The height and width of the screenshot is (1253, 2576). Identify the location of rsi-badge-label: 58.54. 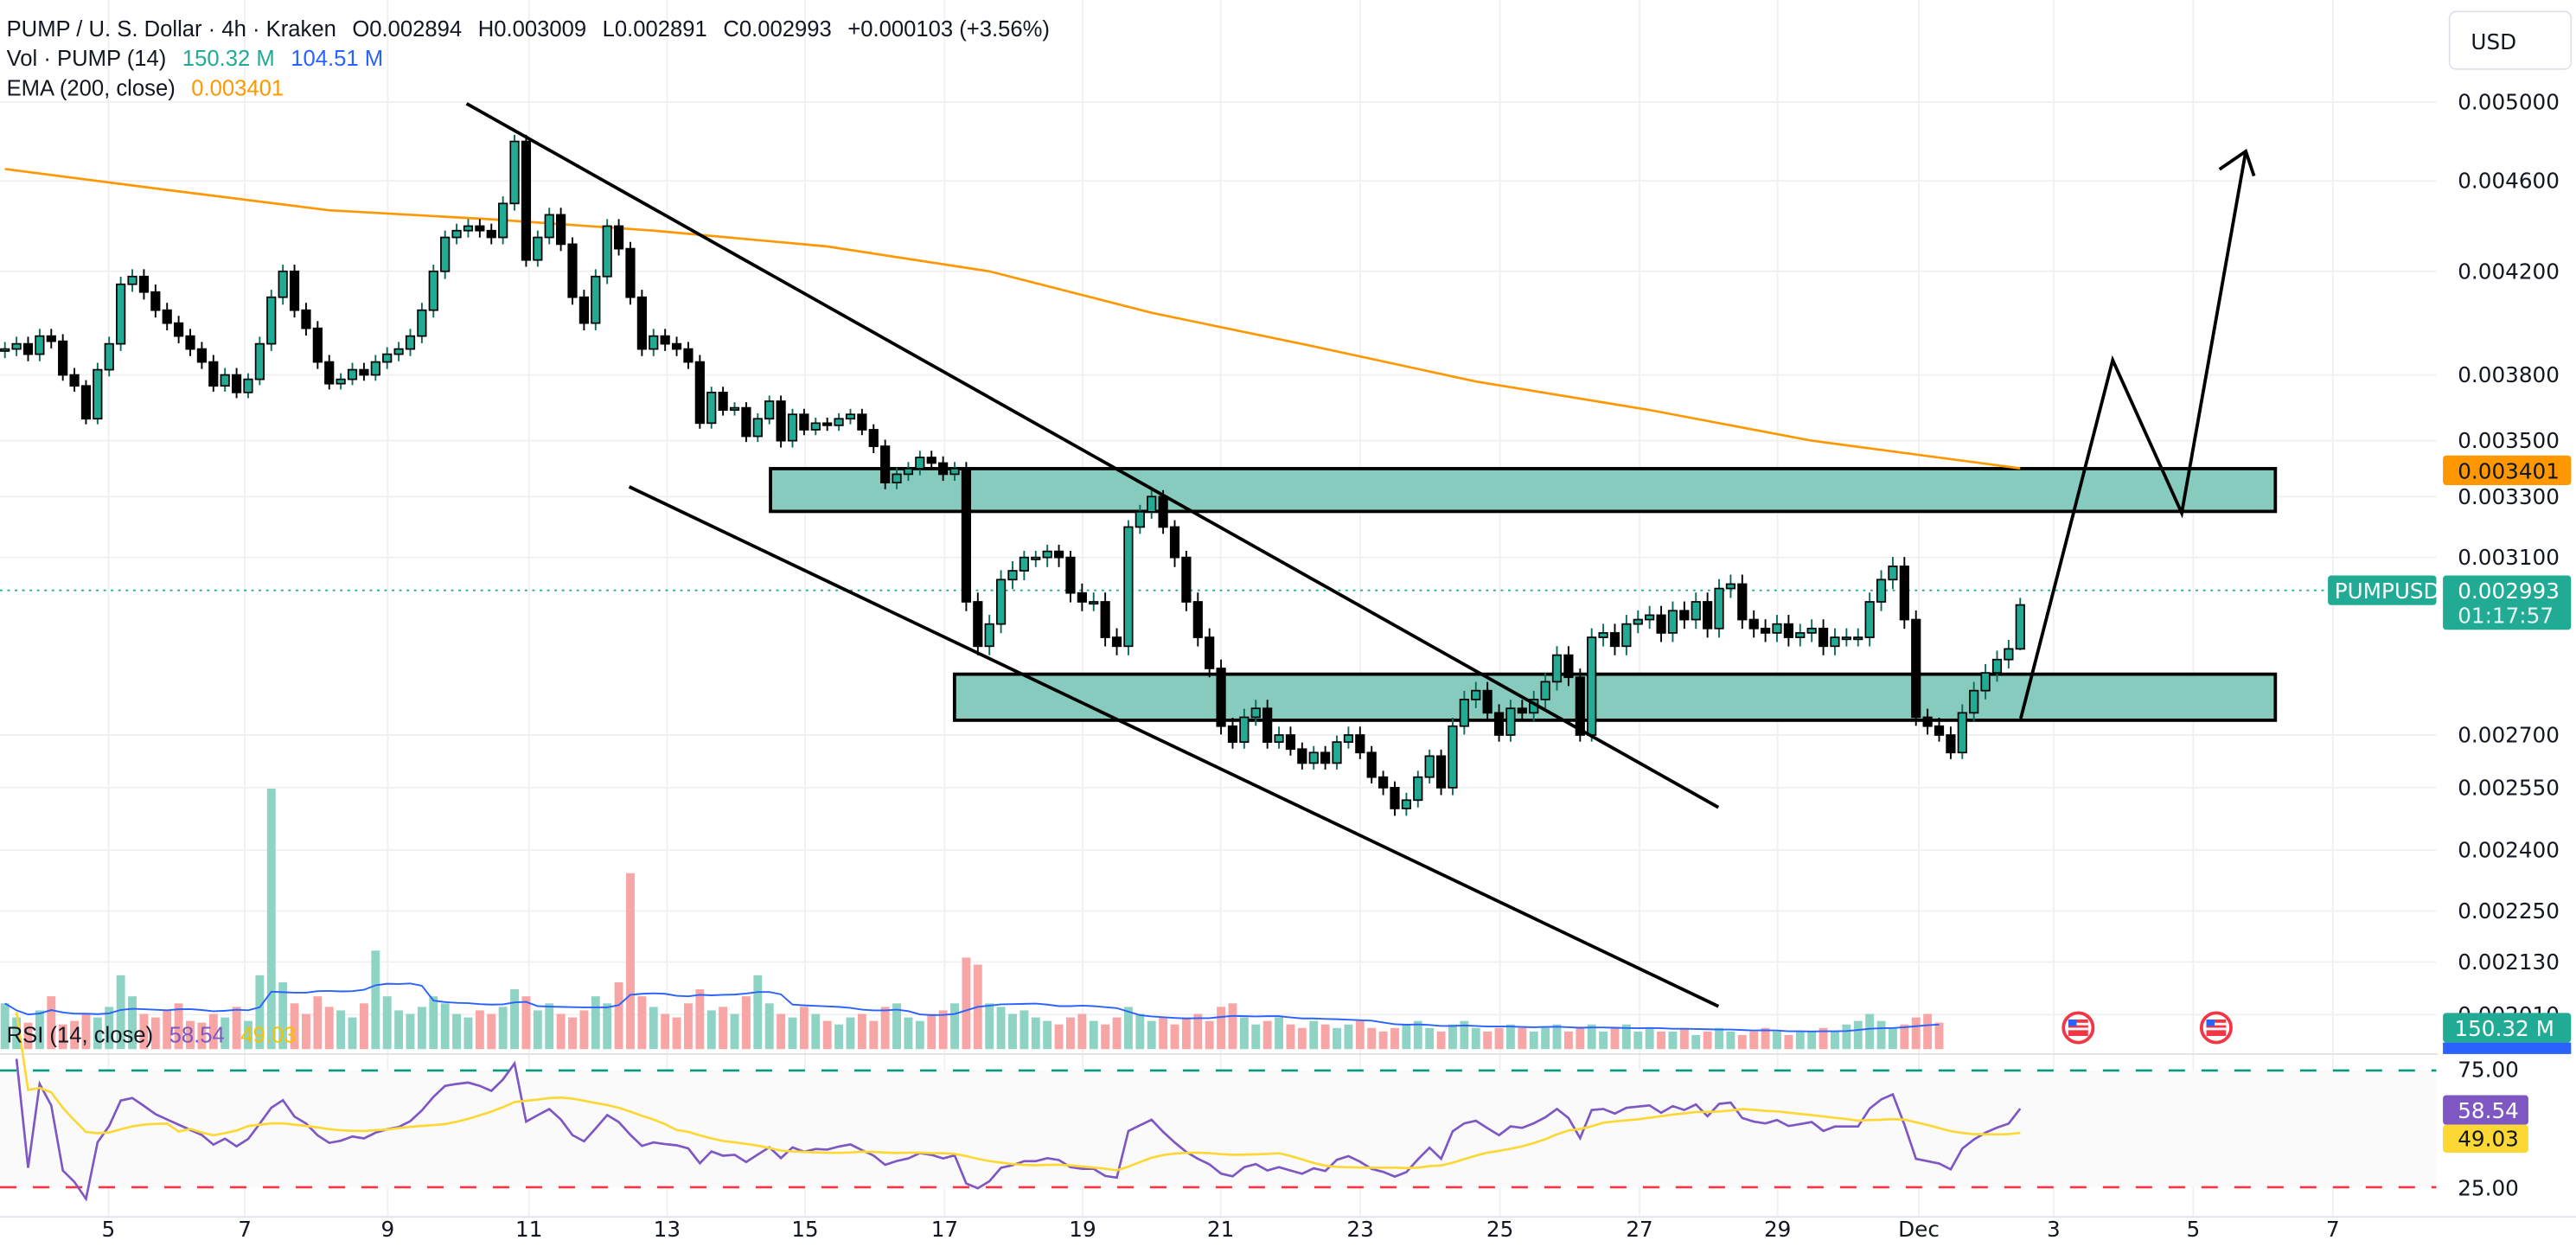
(2489, 1110).